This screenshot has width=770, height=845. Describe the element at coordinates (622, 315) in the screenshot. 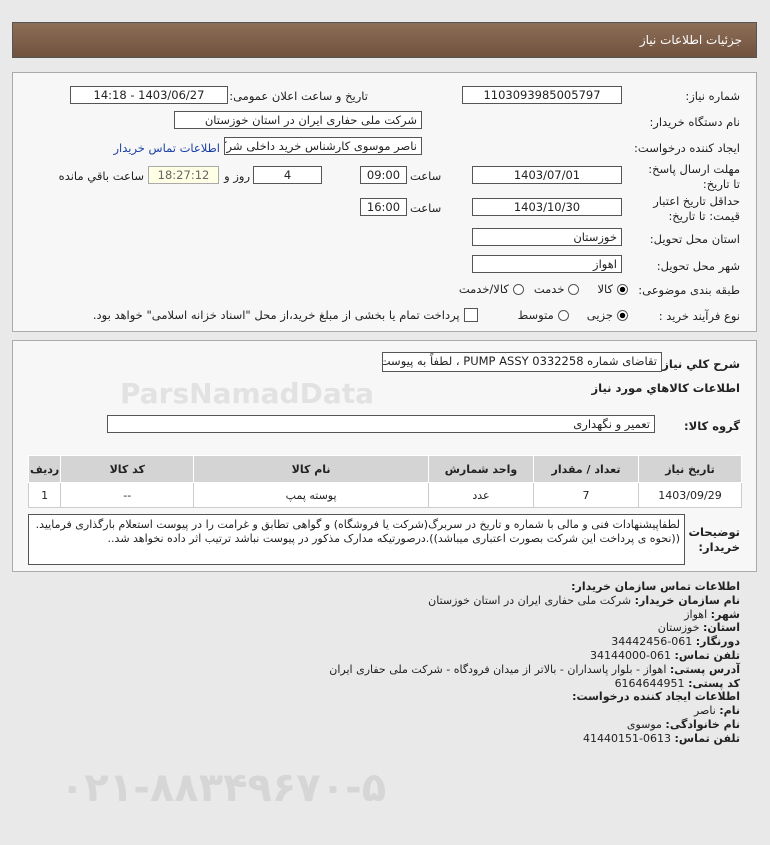

I see `process-radio-minor` at that location.